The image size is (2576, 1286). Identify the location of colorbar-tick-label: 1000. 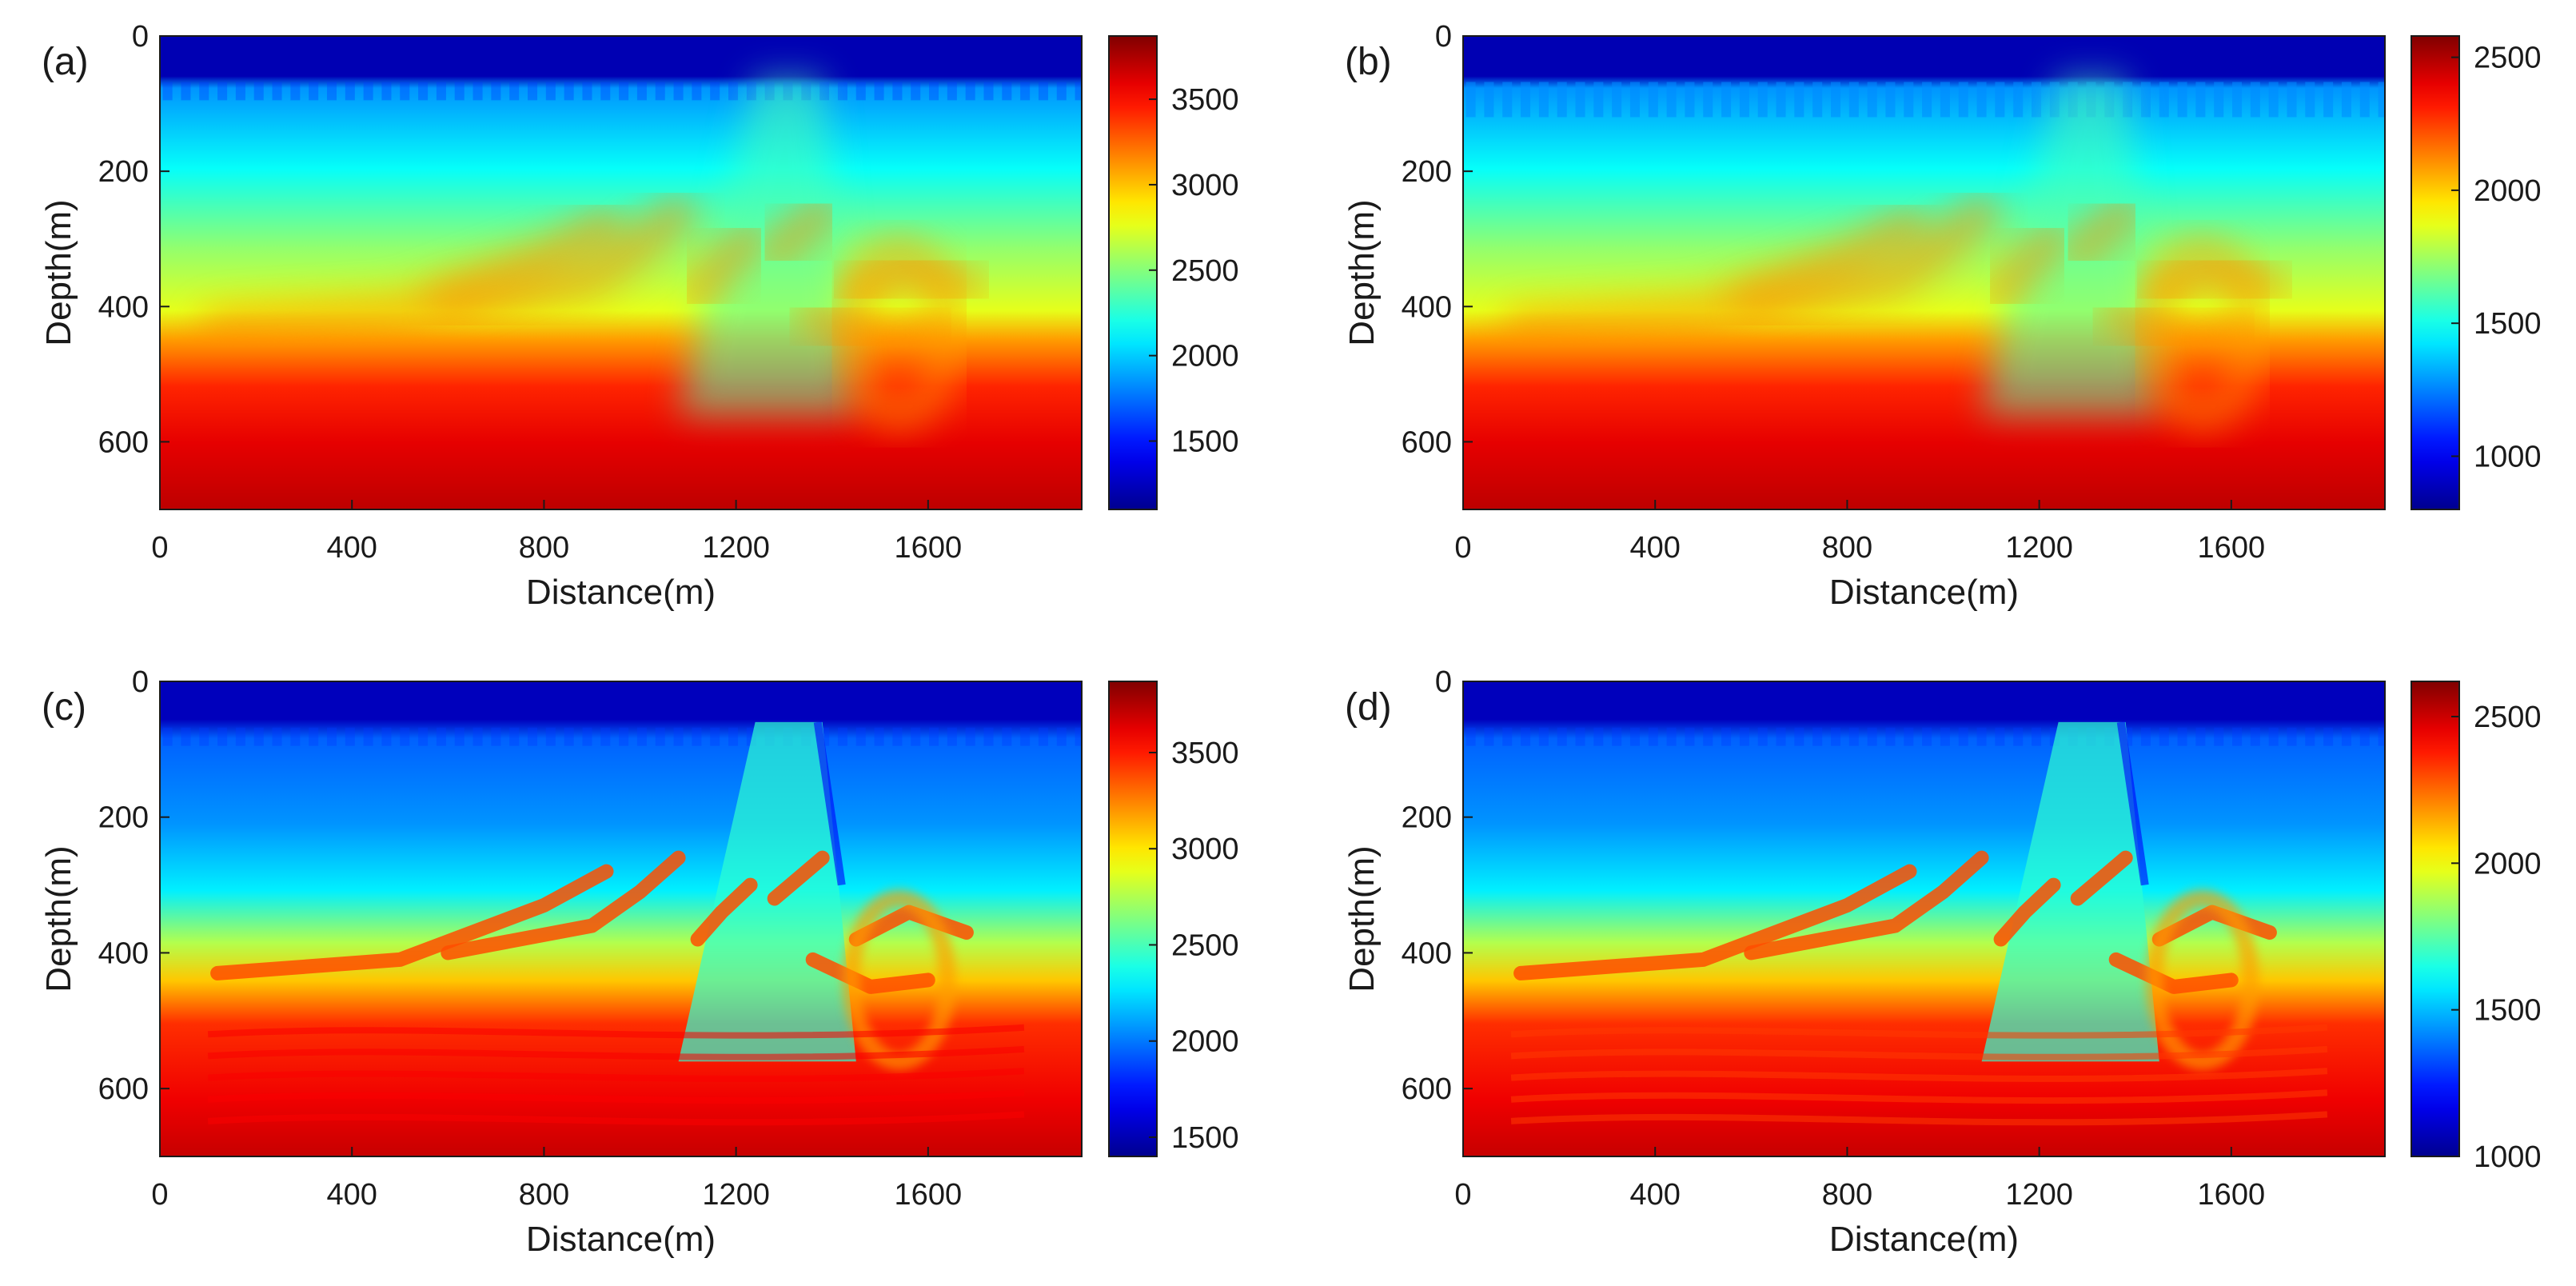
(2508, 1157).